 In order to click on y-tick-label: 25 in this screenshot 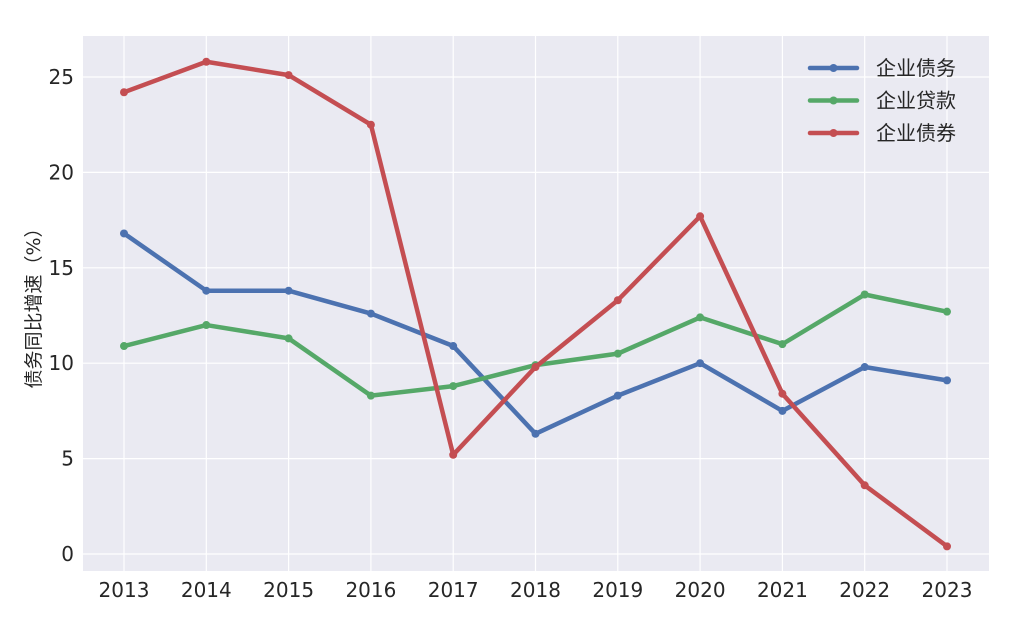, I will do `click(61, 77)`.